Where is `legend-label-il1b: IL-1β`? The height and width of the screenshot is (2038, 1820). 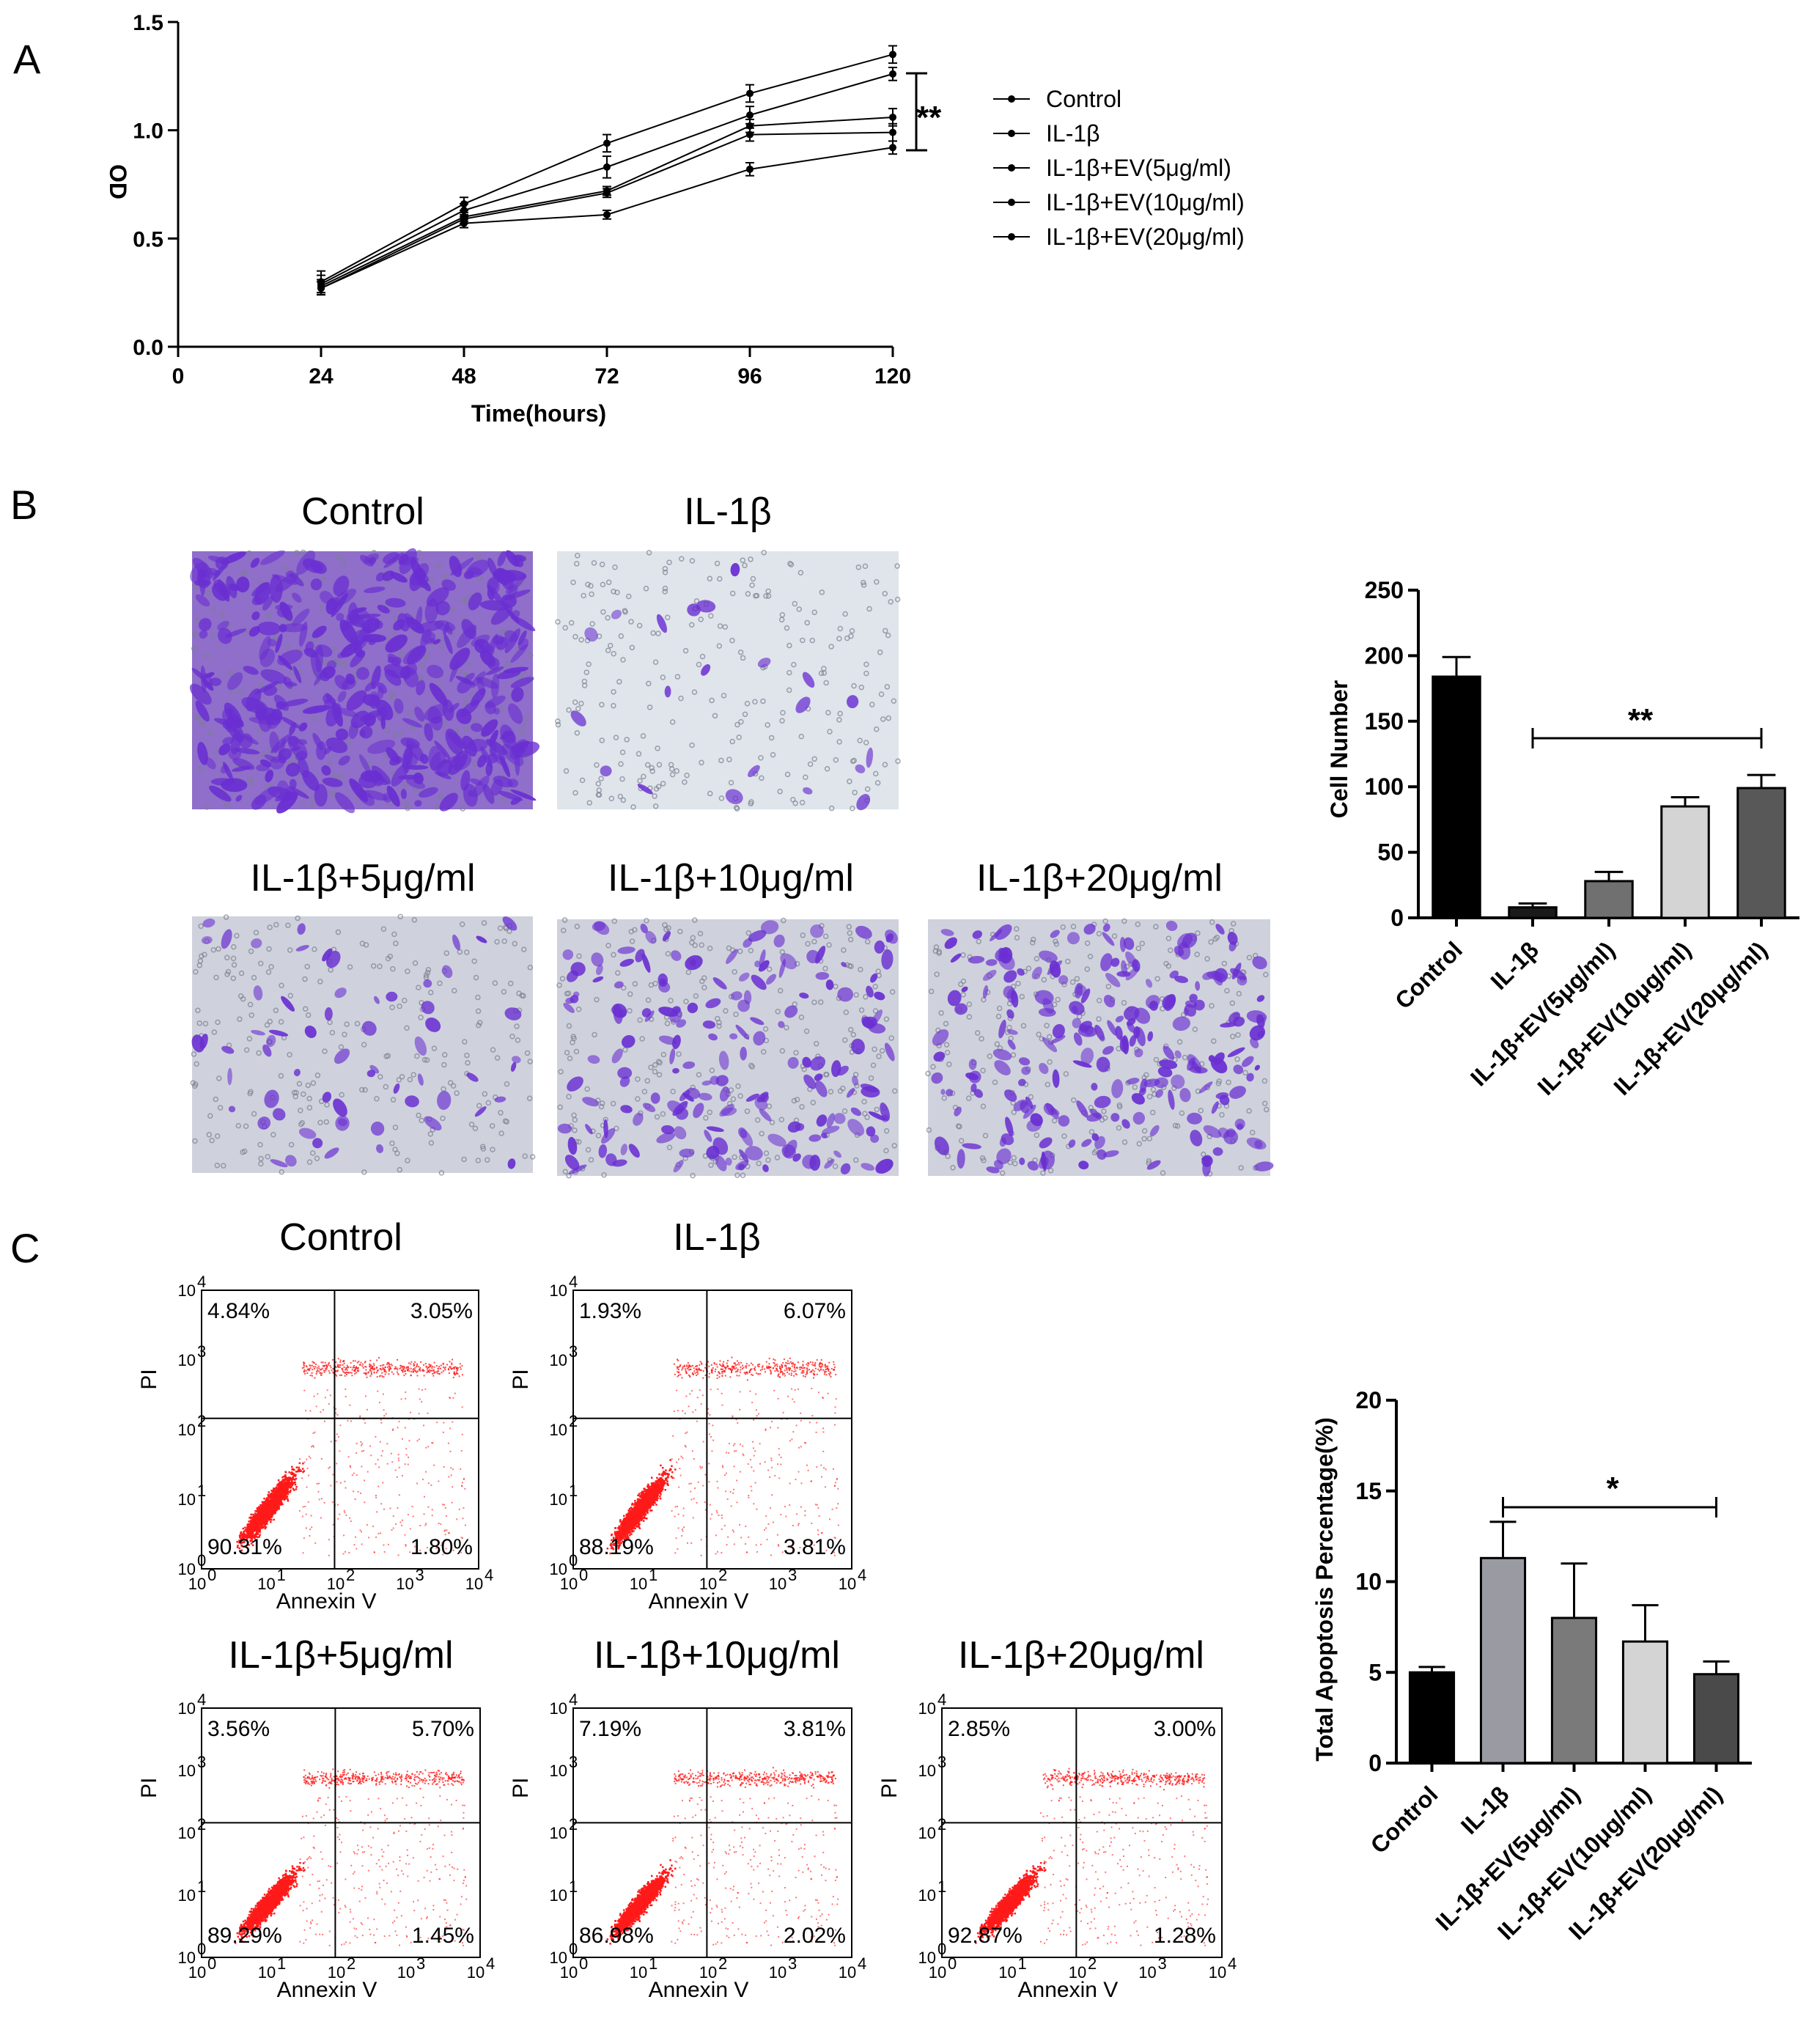 legend-label-il1b: IL-1β is located at coordinates (1073, 133).